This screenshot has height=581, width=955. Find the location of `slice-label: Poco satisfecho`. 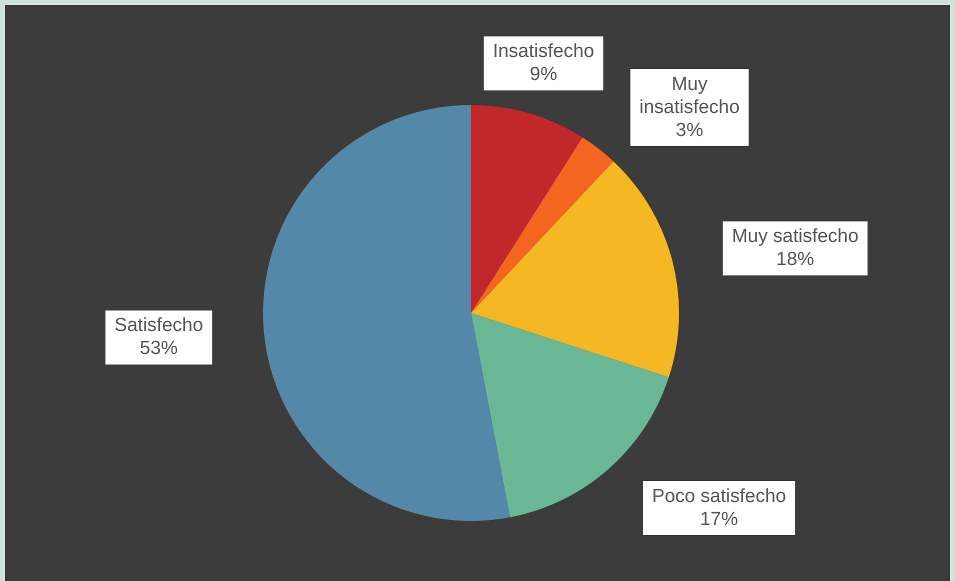

slice-label: Poco satisfecho is located at coordinates (719, 496).